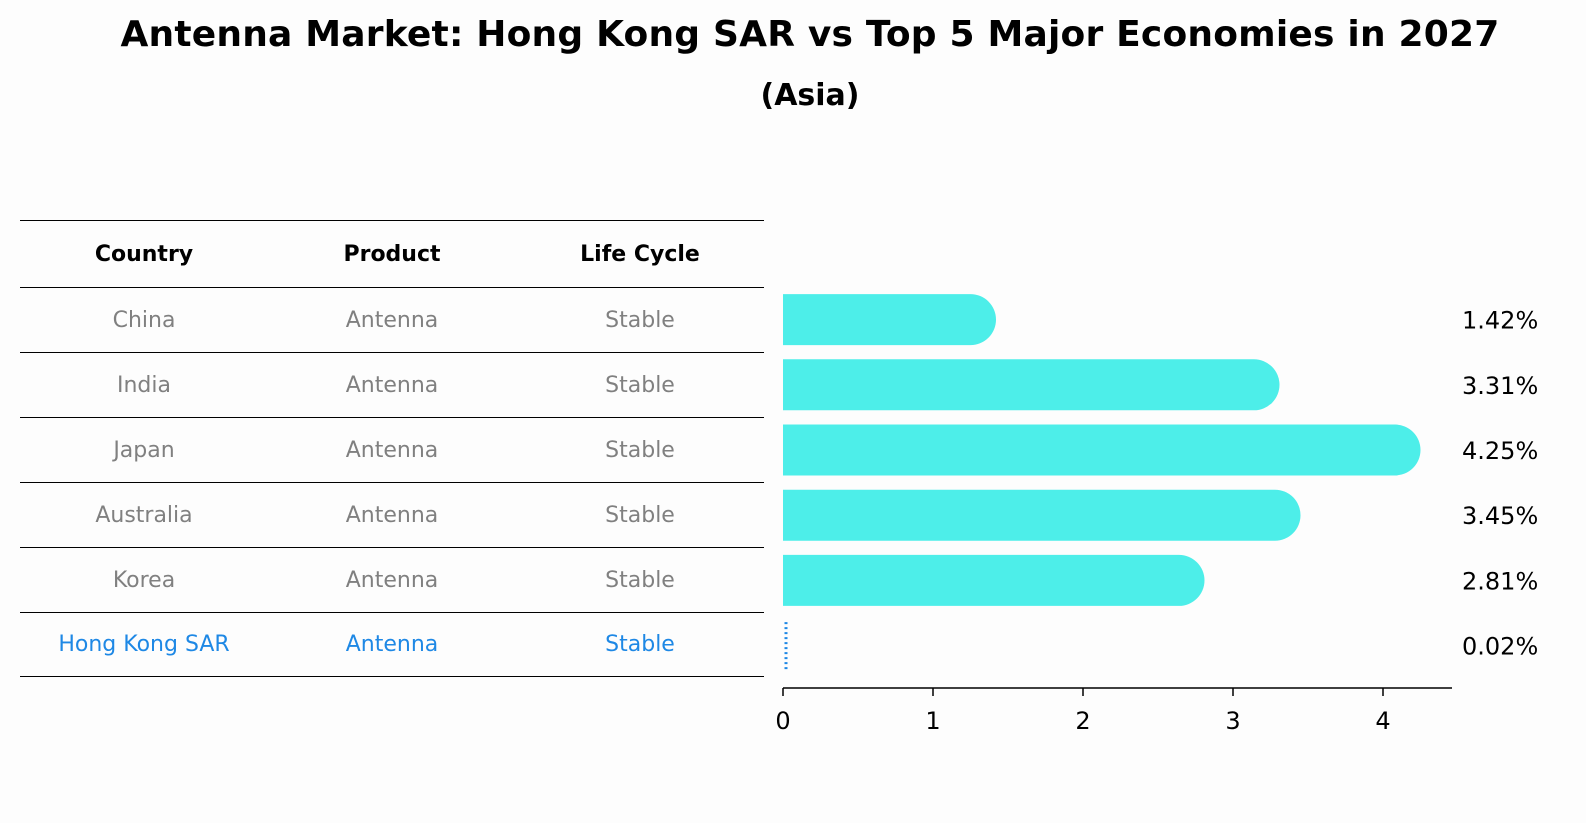 This screenshot has width=1586, height=823. I want to click on row-country: Korea, so click(144, 580).